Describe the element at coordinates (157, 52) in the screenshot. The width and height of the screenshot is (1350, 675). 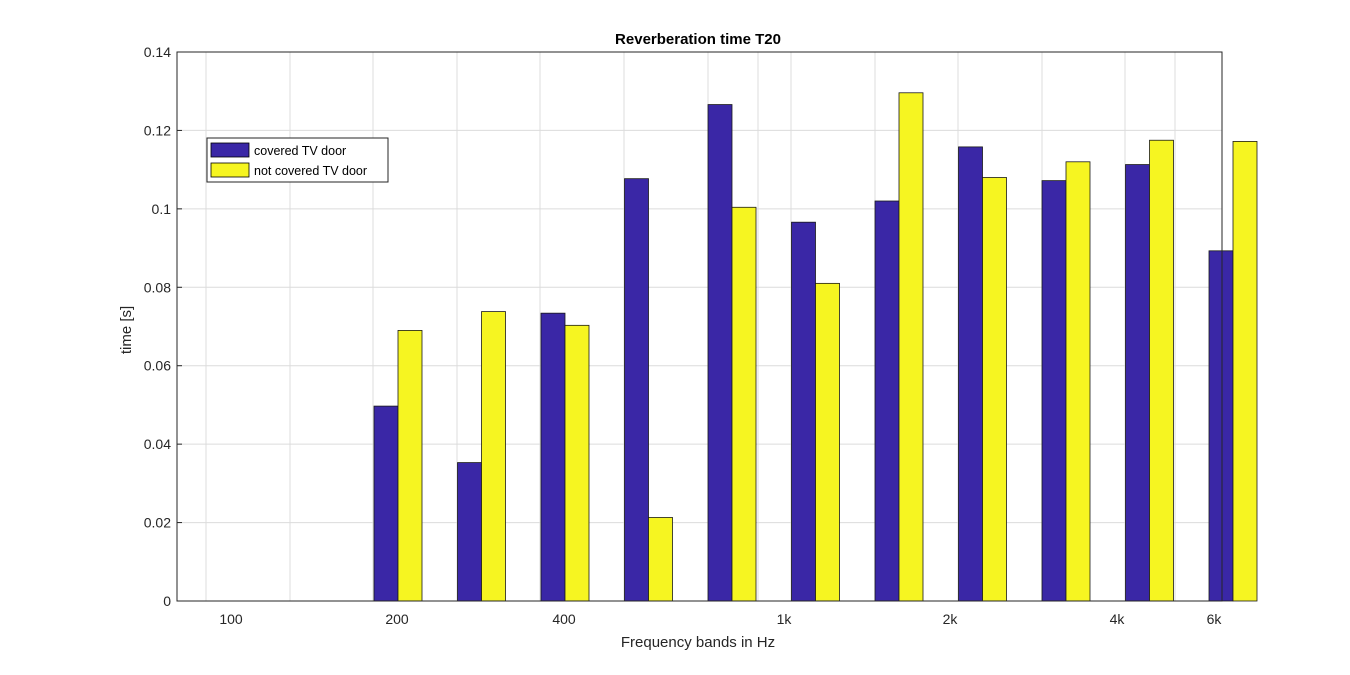
I see `y-tick-label: 0.14` at that location.